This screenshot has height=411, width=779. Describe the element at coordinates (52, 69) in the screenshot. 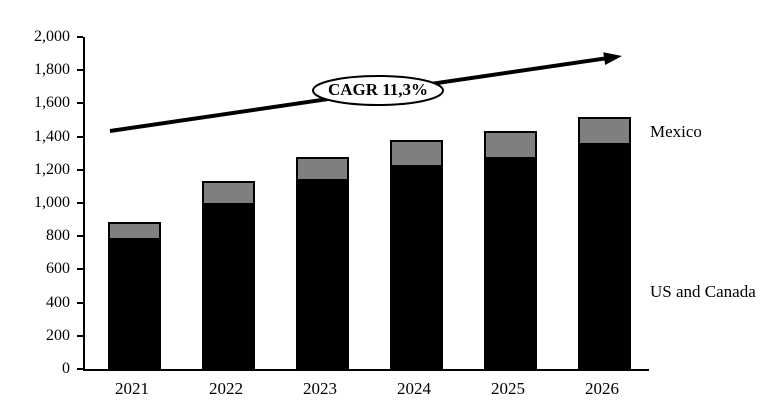

I see `y-axis-label-1800: 1,800` at that location.